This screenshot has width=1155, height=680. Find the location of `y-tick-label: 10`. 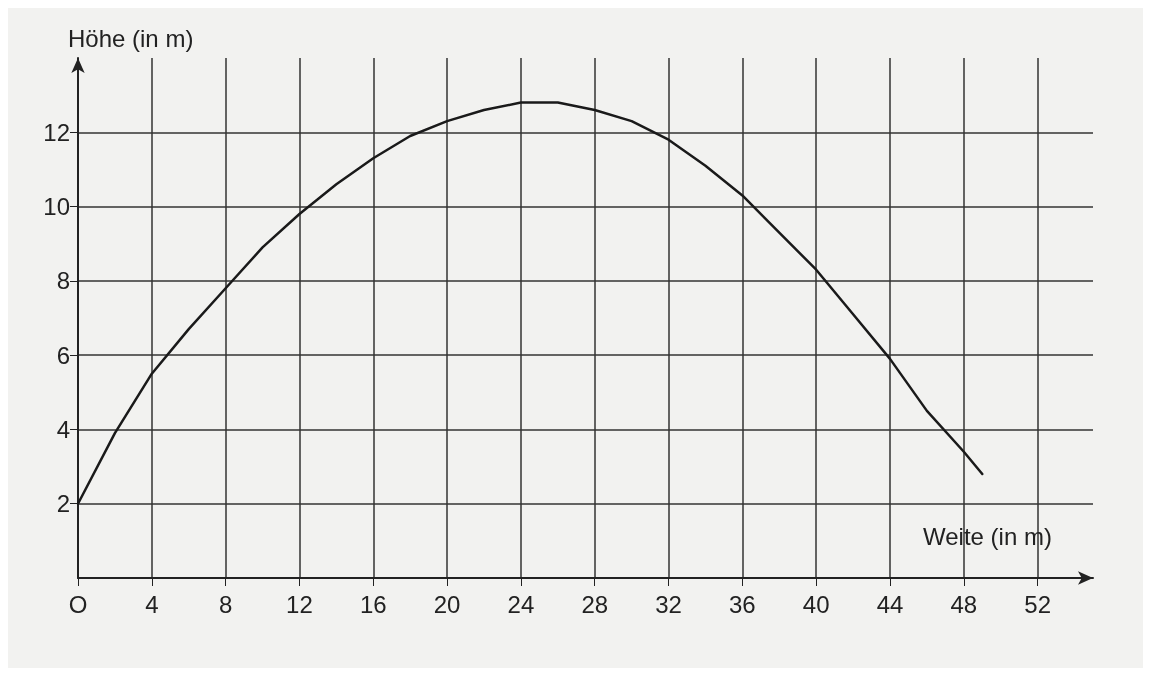

y-tick-label: 10 is located at coordinates (56, 207).